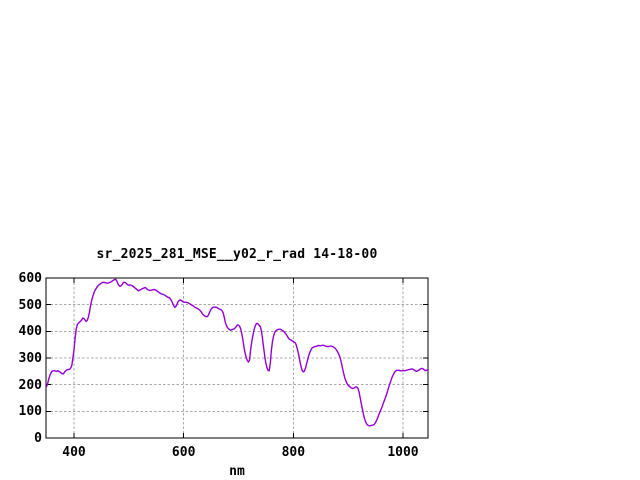 This screenshot has width=640, height=480. What do you see at coordinates (183, 452) in the screenshot?
I see `x-tick-label: 600` at bounding box center [183, 452].